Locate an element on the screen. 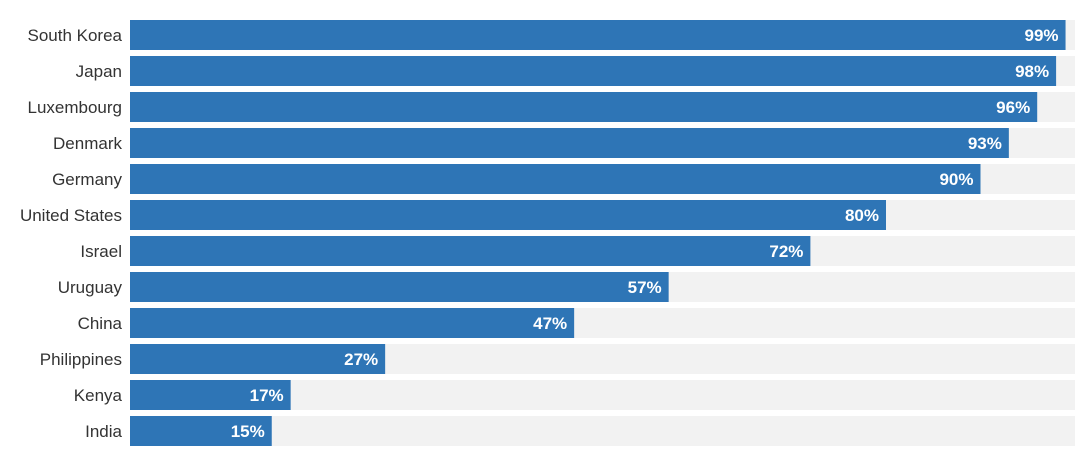 The height and width of the screenshot is (465, 1079). category-label-israel: Israel is located at coordinates (101, 251).